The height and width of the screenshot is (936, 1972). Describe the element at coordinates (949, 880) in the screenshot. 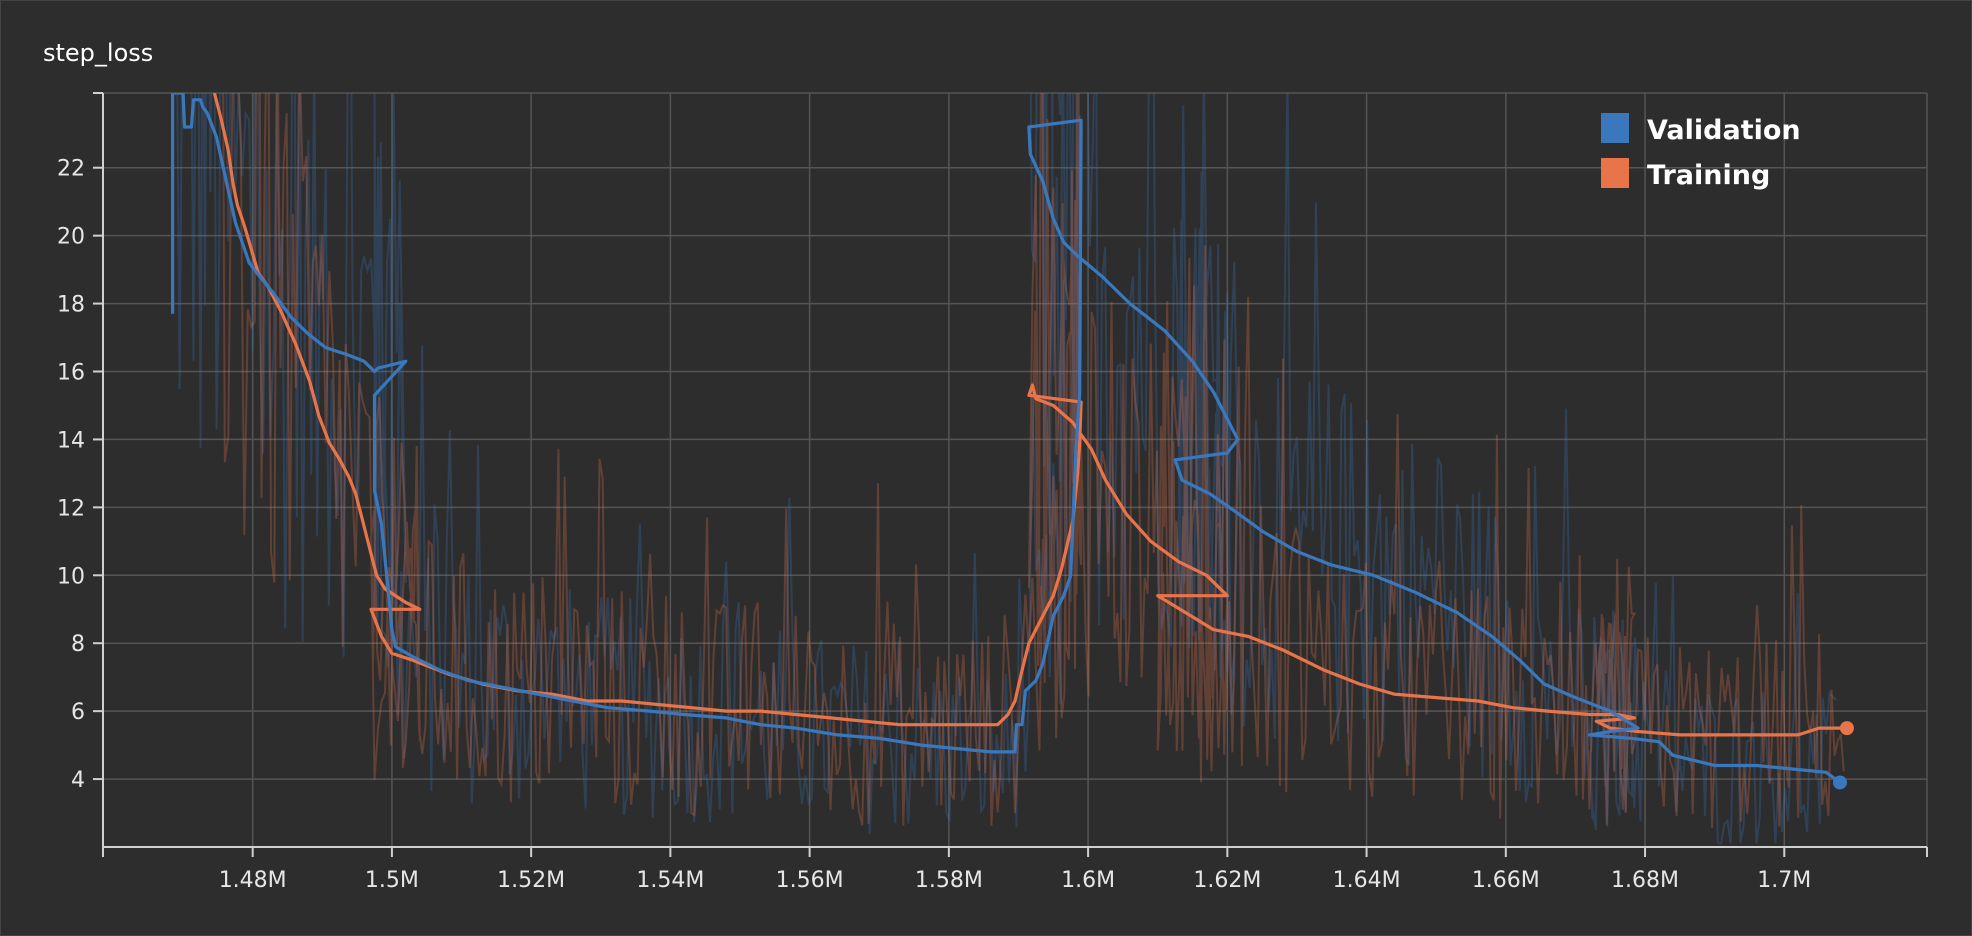

I see `x-tick-label: 1.58M` at that location.